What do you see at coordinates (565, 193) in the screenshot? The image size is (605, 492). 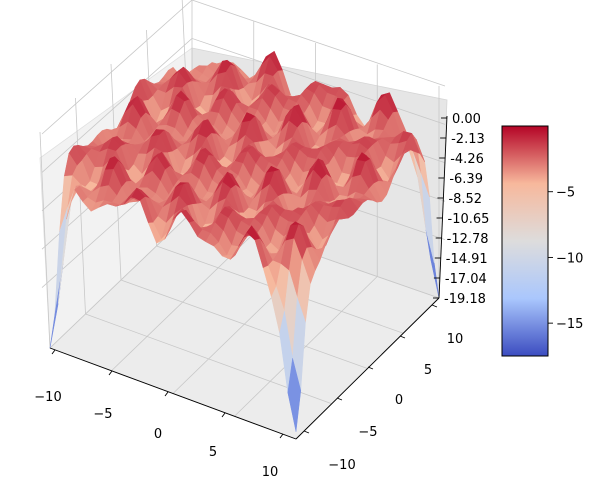 I see `colorbar-tick-label: −5` at bounding box center [565, 193].